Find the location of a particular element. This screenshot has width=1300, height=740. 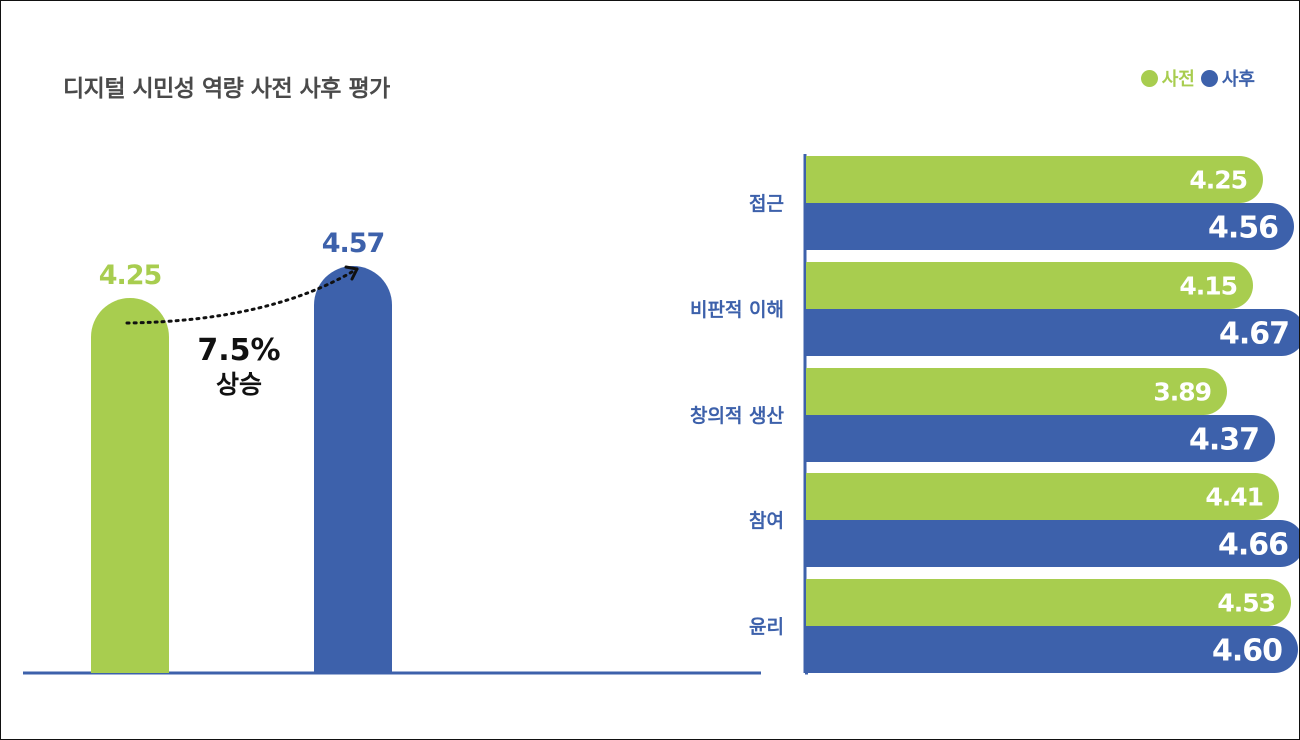

legend-item-pre: 사전 is located at coordinates (1167, 78).